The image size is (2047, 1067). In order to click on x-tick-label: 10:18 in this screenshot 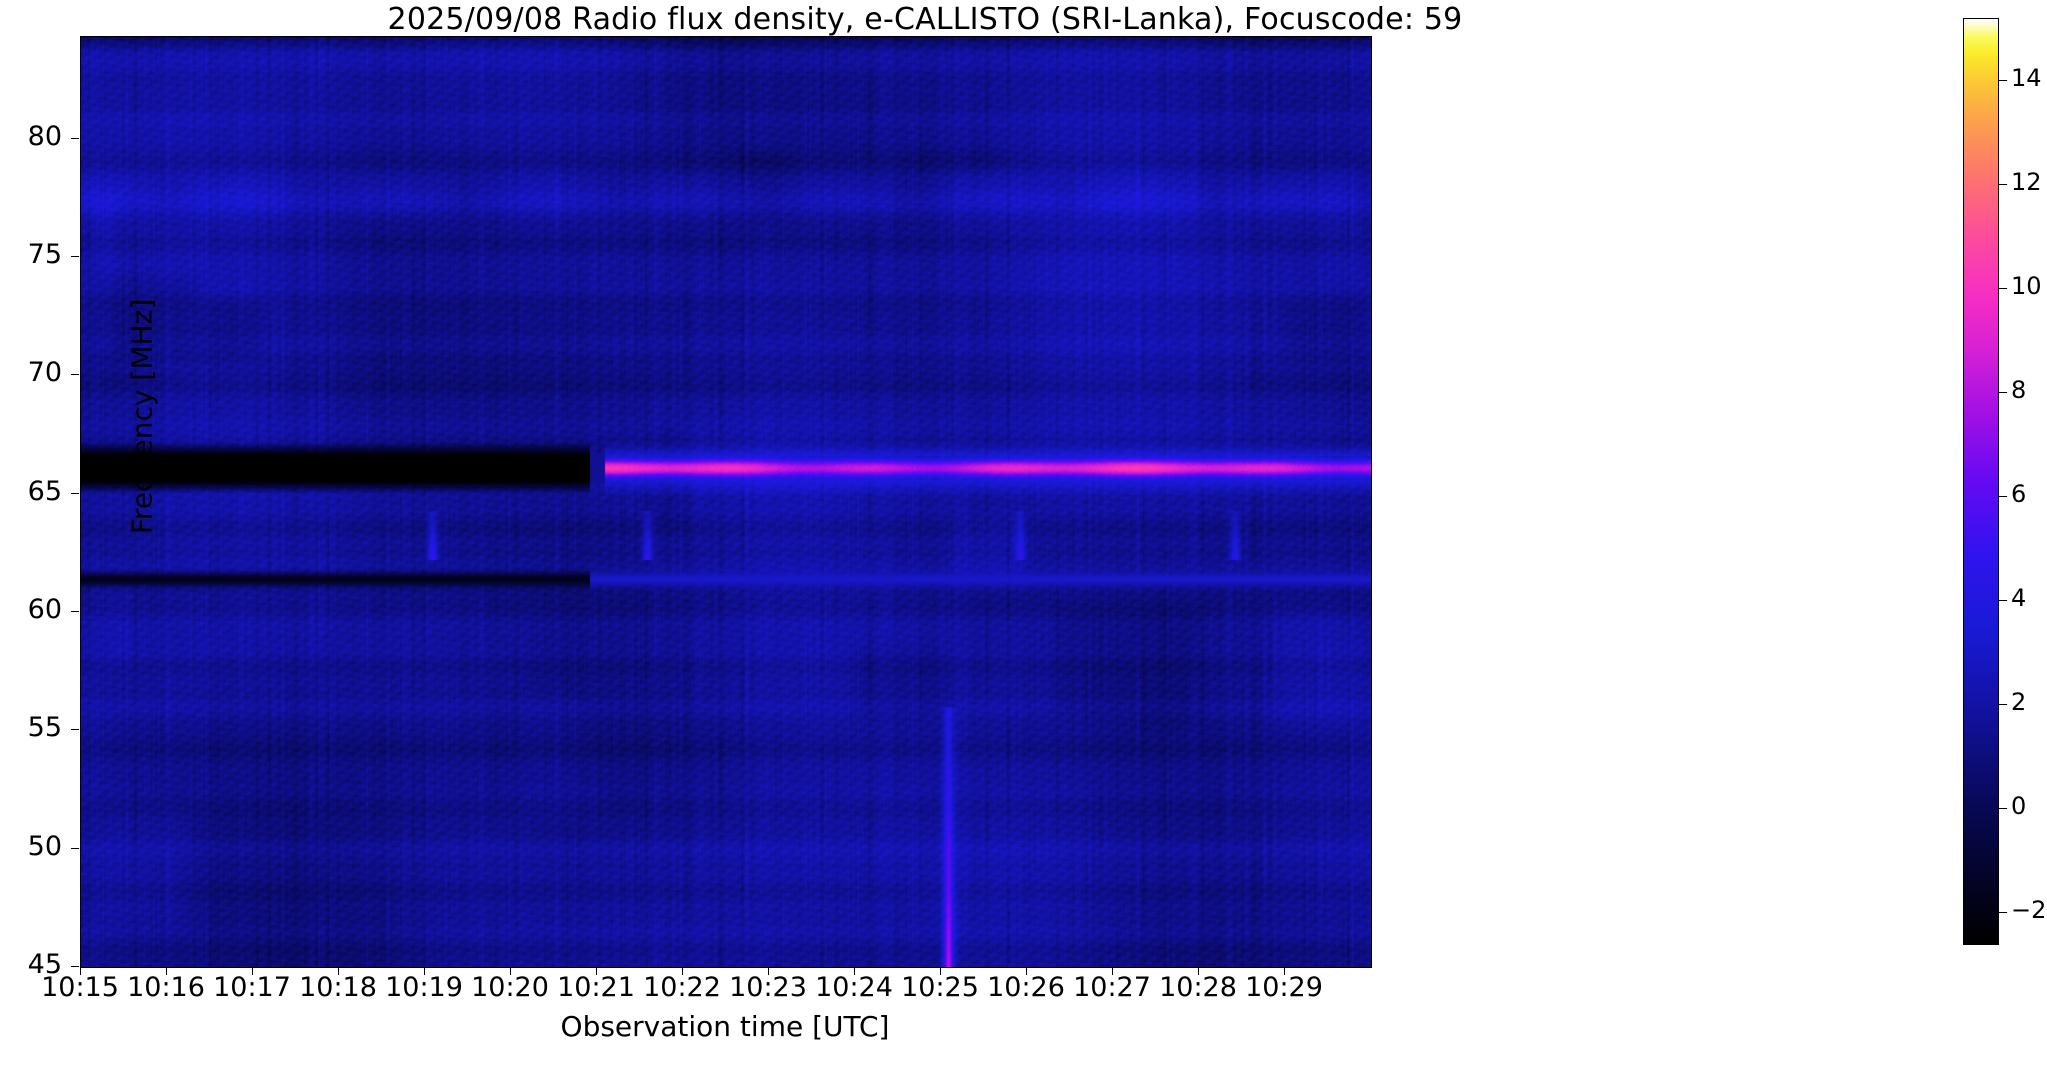, I will do `click(338, 987)`.